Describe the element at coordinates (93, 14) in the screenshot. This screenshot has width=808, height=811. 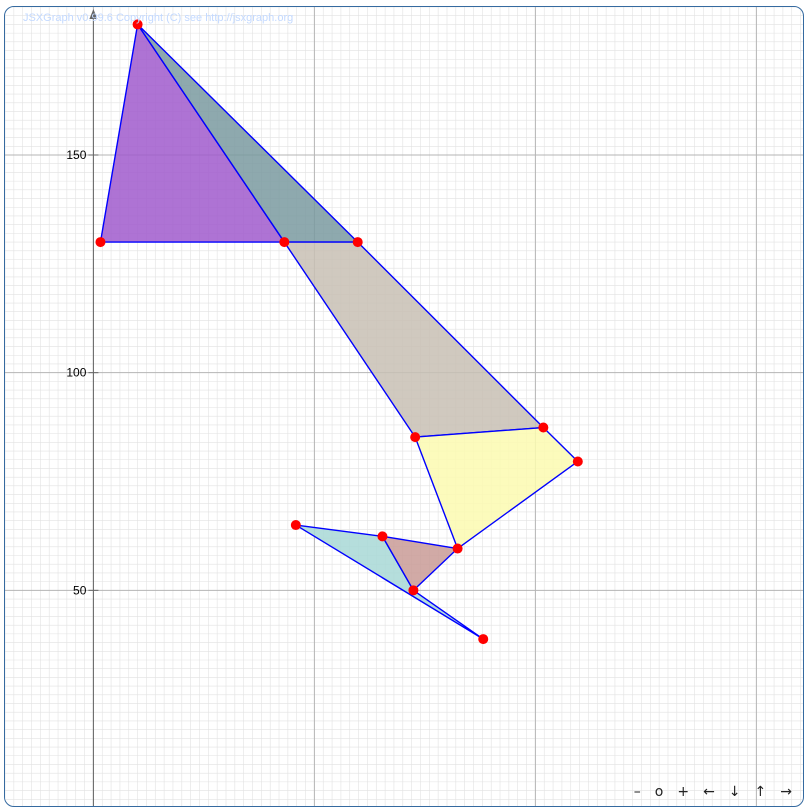
I see `y-axis-arrow-icon` at that location.